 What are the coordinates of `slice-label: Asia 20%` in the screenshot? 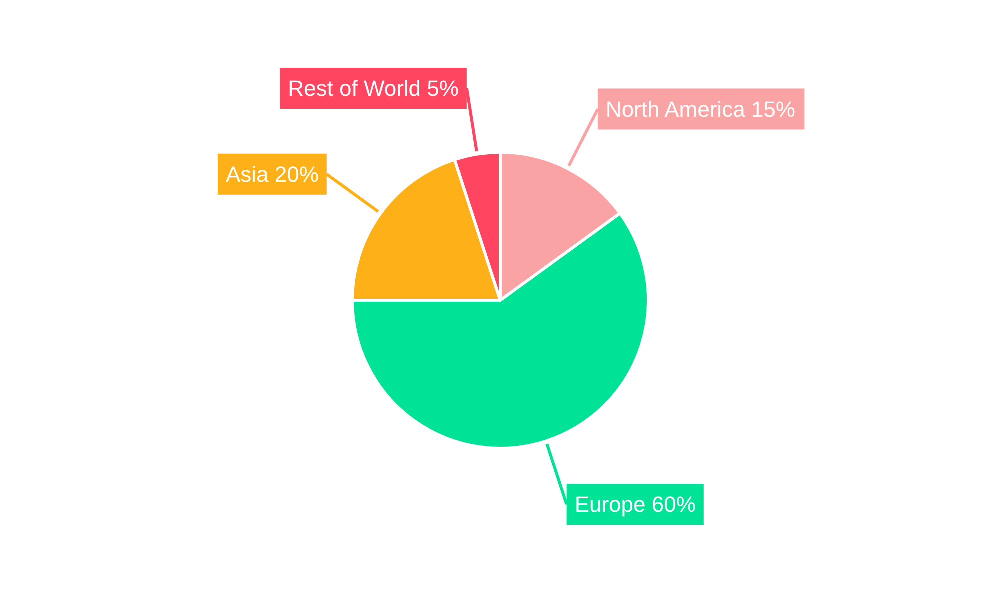 It's located at (272, 174).